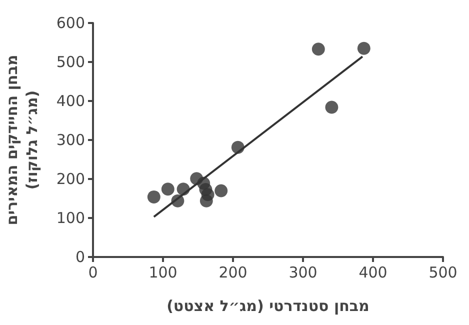 The image size is (469, 325). What do you see at coordinates (70, 140) in the screenshot?
I see `y-tick-label: 300` at bounding box center [70, 140].